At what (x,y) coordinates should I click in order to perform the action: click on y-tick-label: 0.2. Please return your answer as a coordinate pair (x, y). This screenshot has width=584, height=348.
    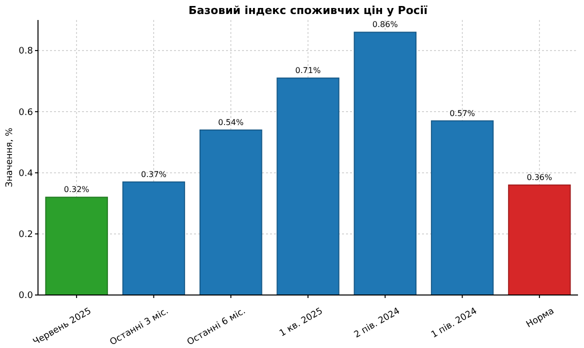
    Looking at the image, I should click on (25, 235).